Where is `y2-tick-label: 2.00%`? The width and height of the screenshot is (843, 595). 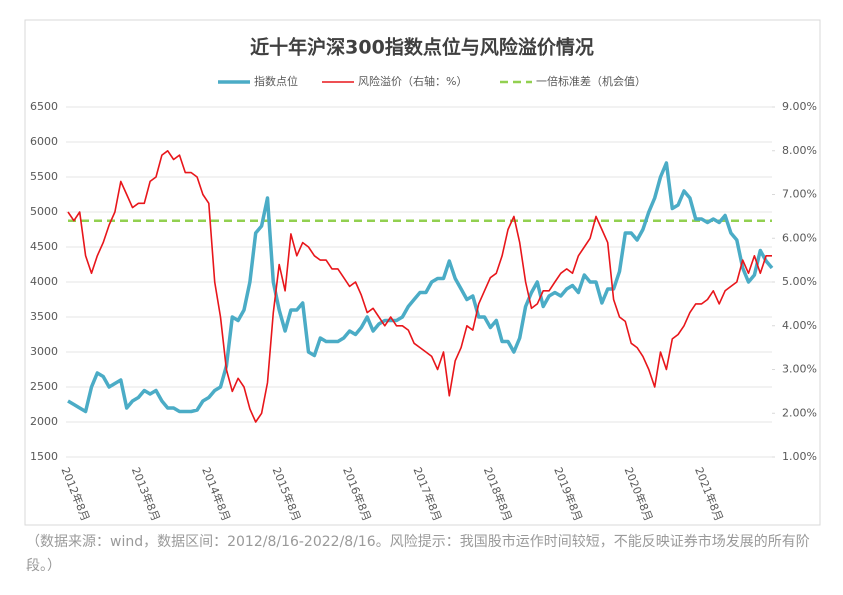 y2-tick-label: 2.00% is located at coordinates (799, 412).